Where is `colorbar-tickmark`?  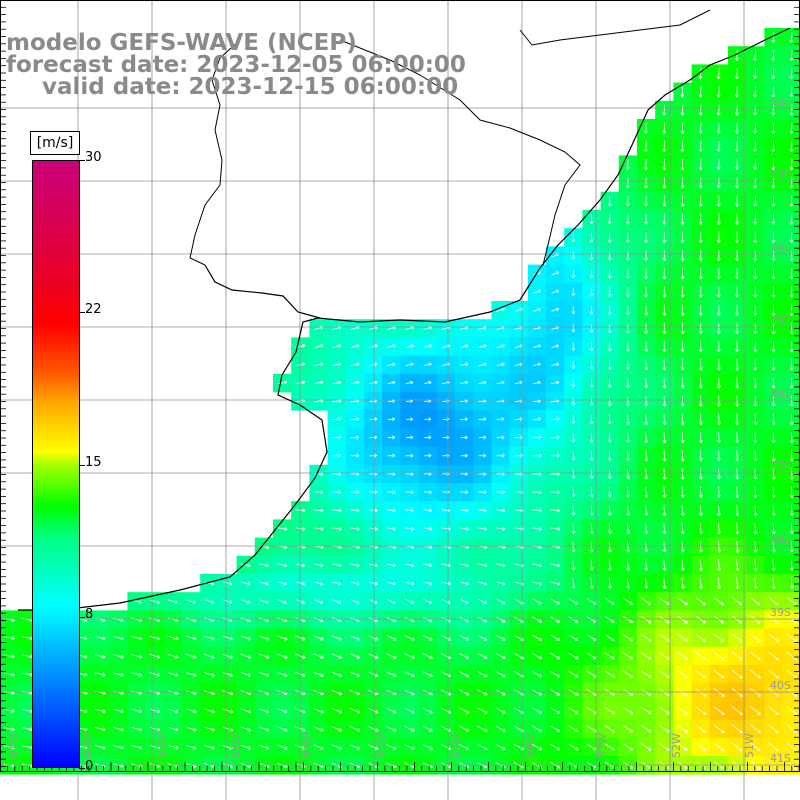 colorbar-tickmark is located at coordinates (82, 312).